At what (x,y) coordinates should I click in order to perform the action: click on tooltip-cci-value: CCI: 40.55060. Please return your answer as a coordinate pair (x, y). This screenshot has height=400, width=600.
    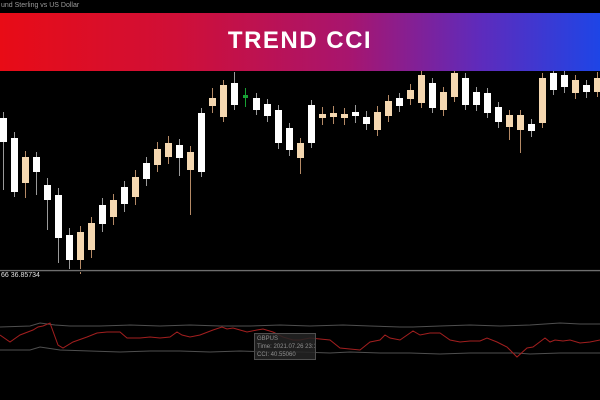
    Looking at the image, I should click on (276, 355).